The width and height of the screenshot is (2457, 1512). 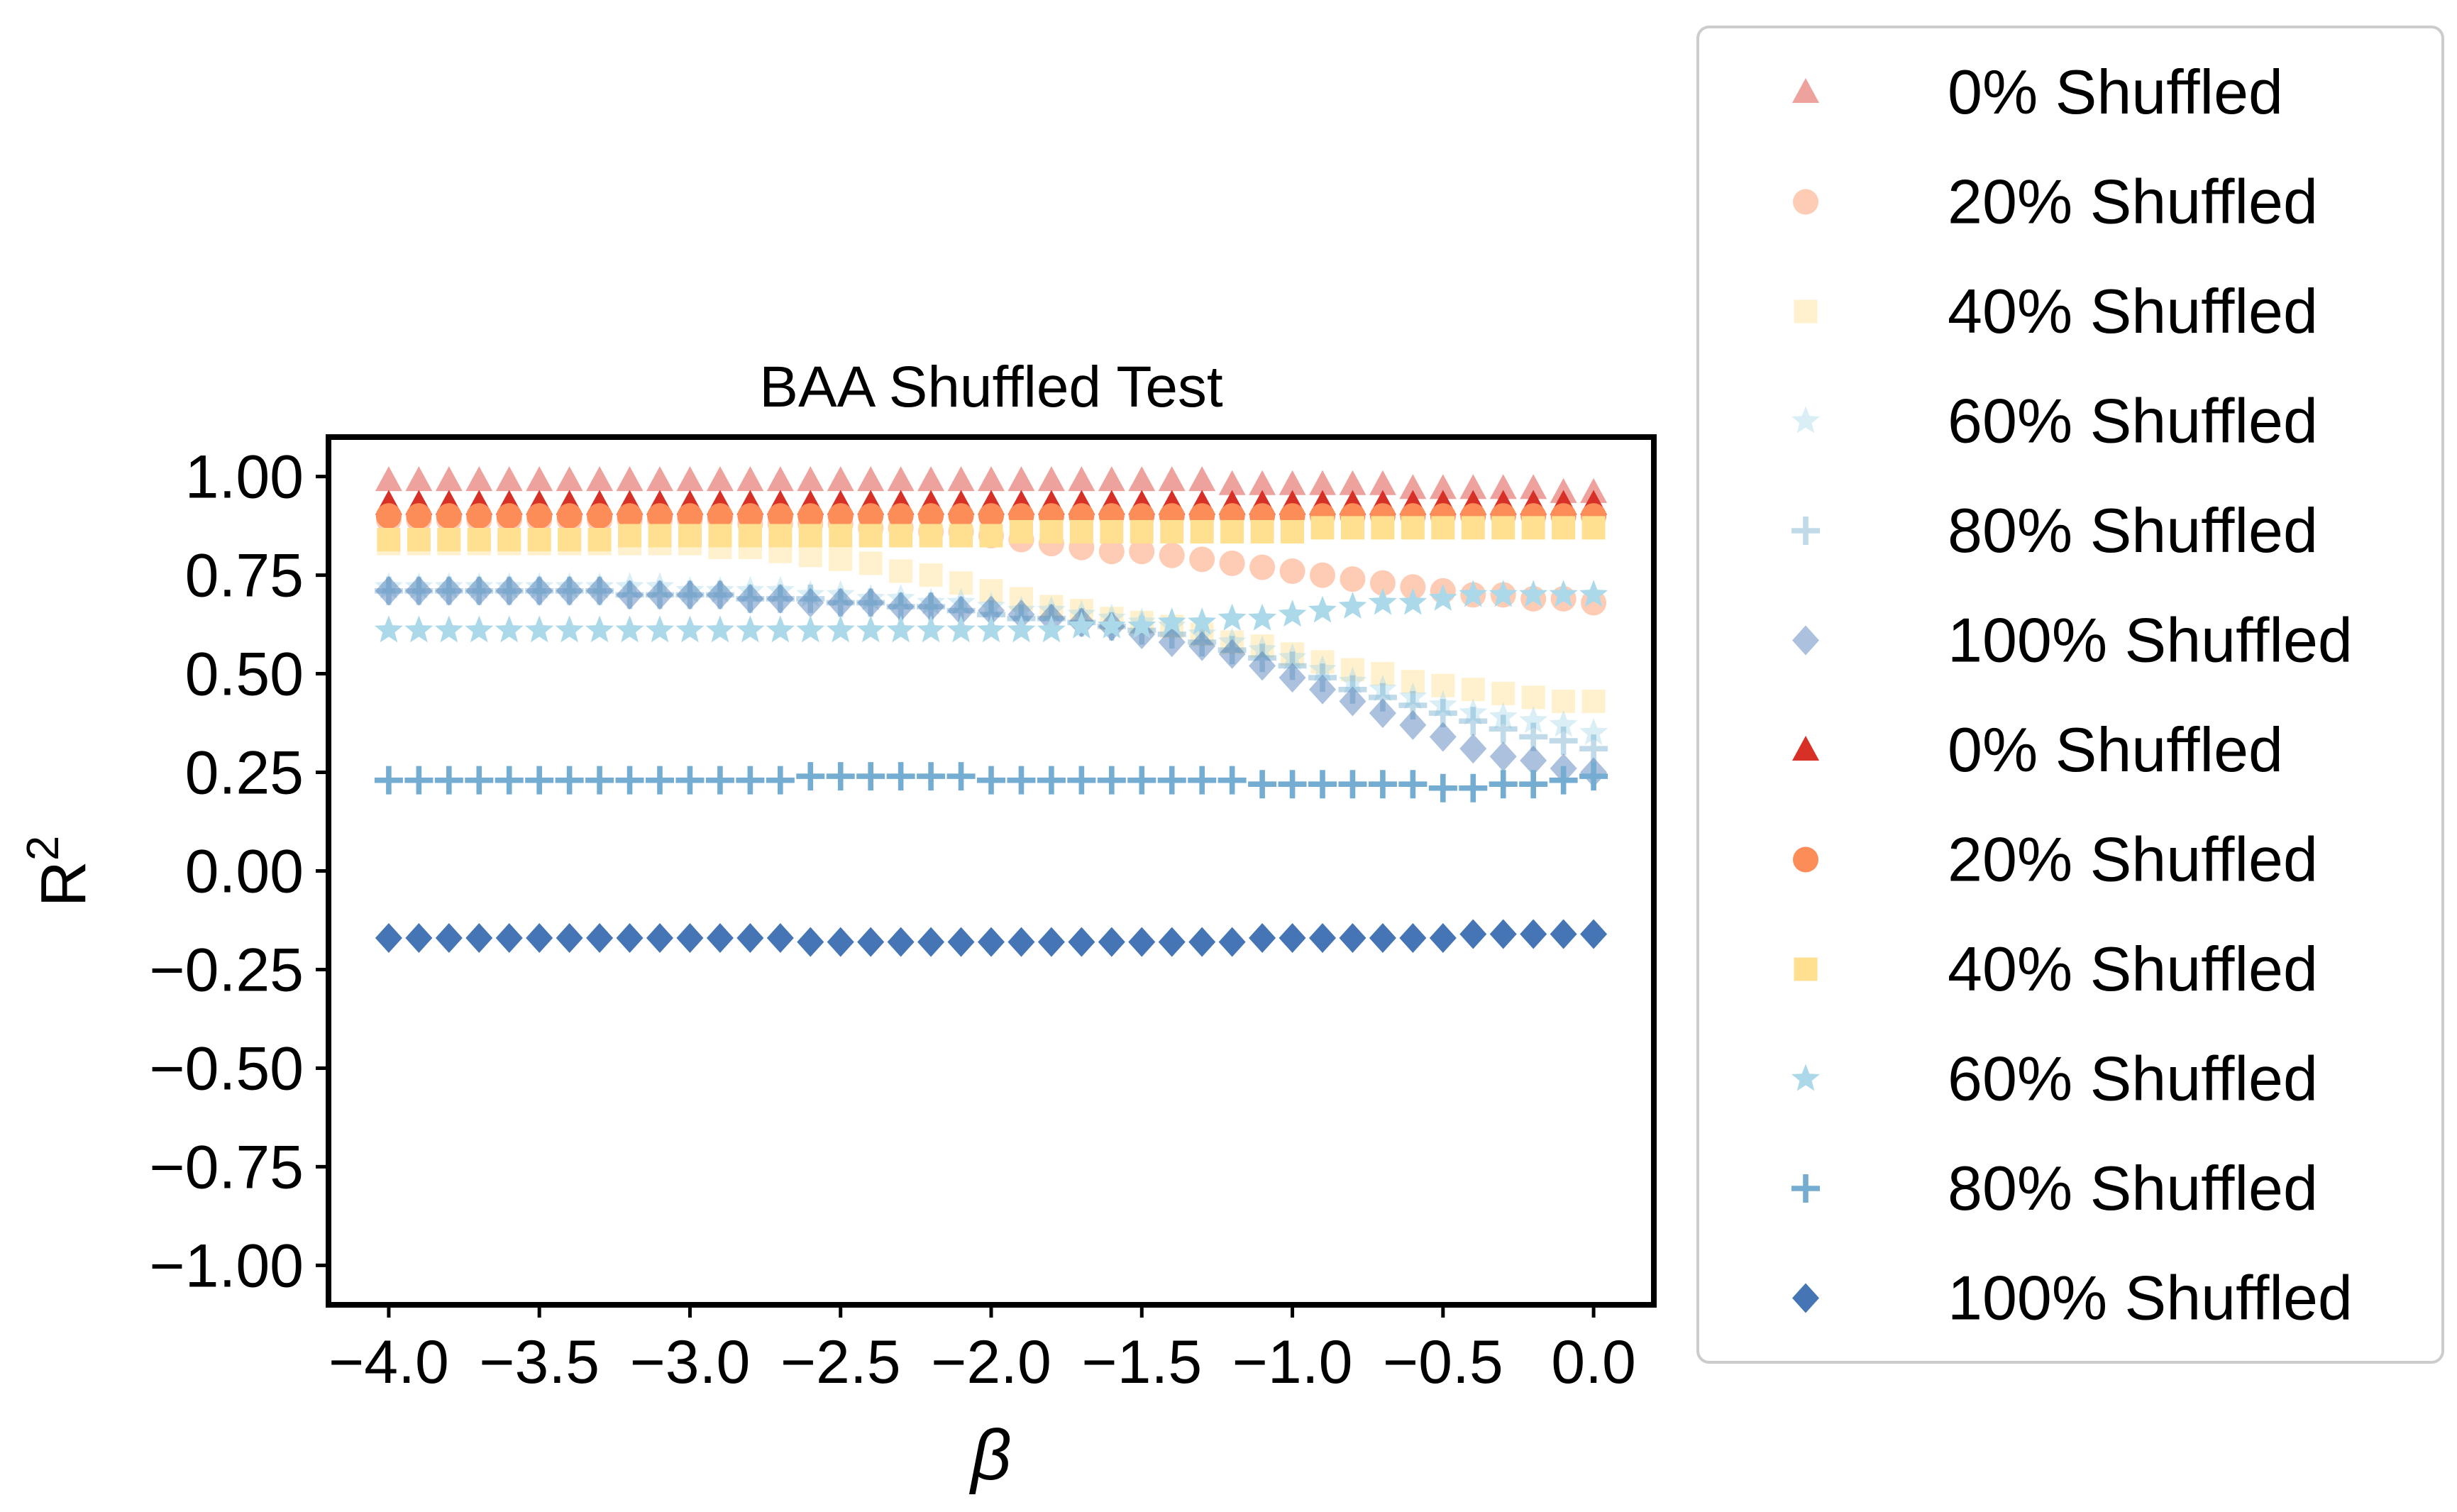 What do you see at coordinates (226, 970) in the screenshot?
I see `y-tick-label: −0.25` at bounding box center [226, 970].